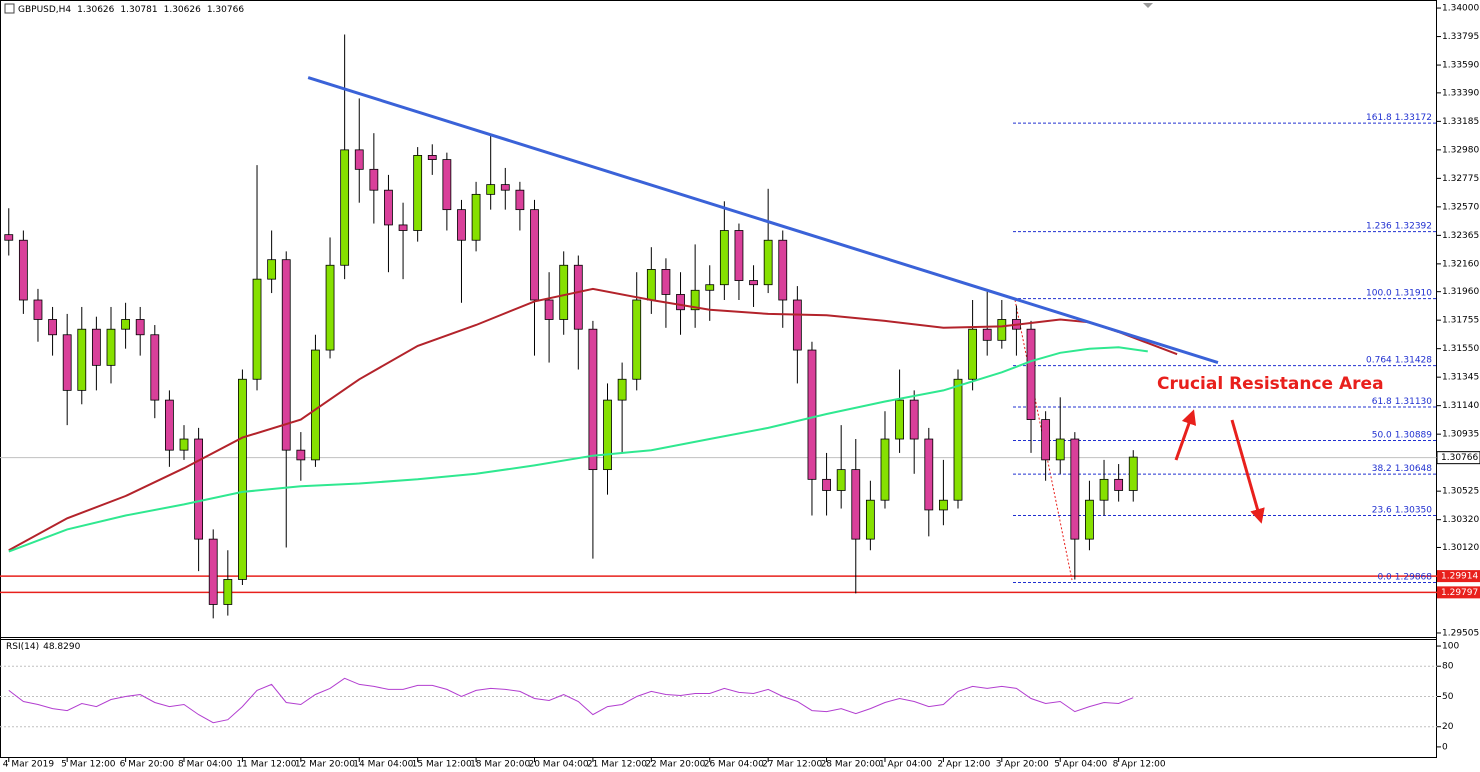  Describe the element at coordinates (1402, 469) in the screenshot. I see `fib-label: 38.2 1.30648` at that location.